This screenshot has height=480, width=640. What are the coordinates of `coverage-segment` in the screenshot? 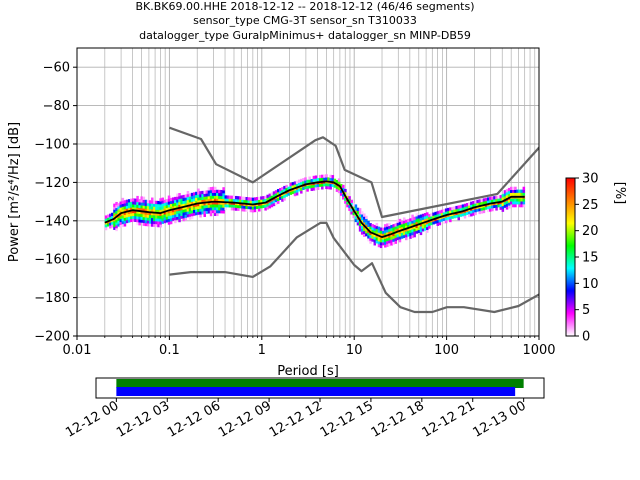 It's located at (316, 391).